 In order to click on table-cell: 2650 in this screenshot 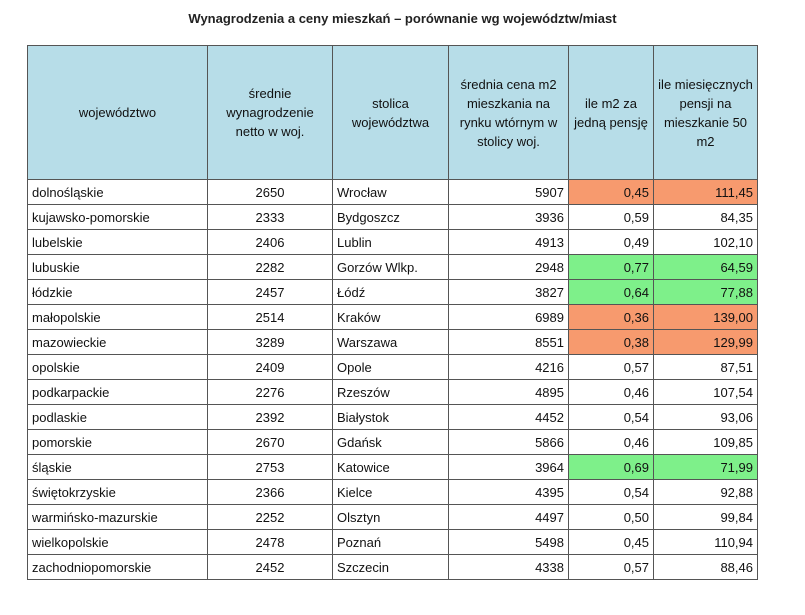, I will do `click(270, 192)`.